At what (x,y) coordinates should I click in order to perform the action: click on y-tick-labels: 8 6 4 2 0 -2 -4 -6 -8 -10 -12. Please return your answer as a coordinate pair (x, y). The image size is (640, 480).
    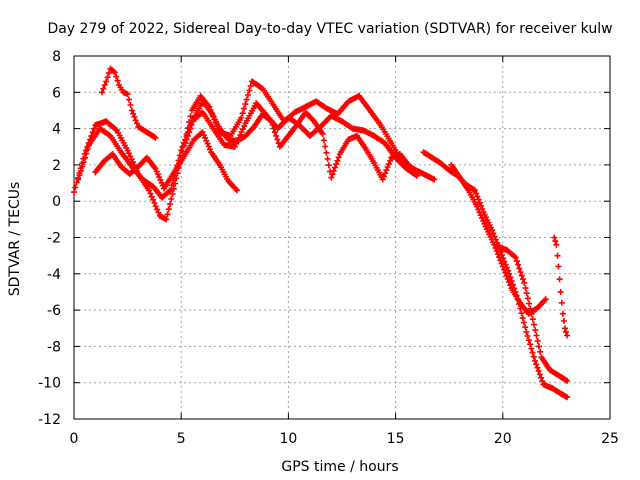
    Looking at the image, I should click on (49, 238).